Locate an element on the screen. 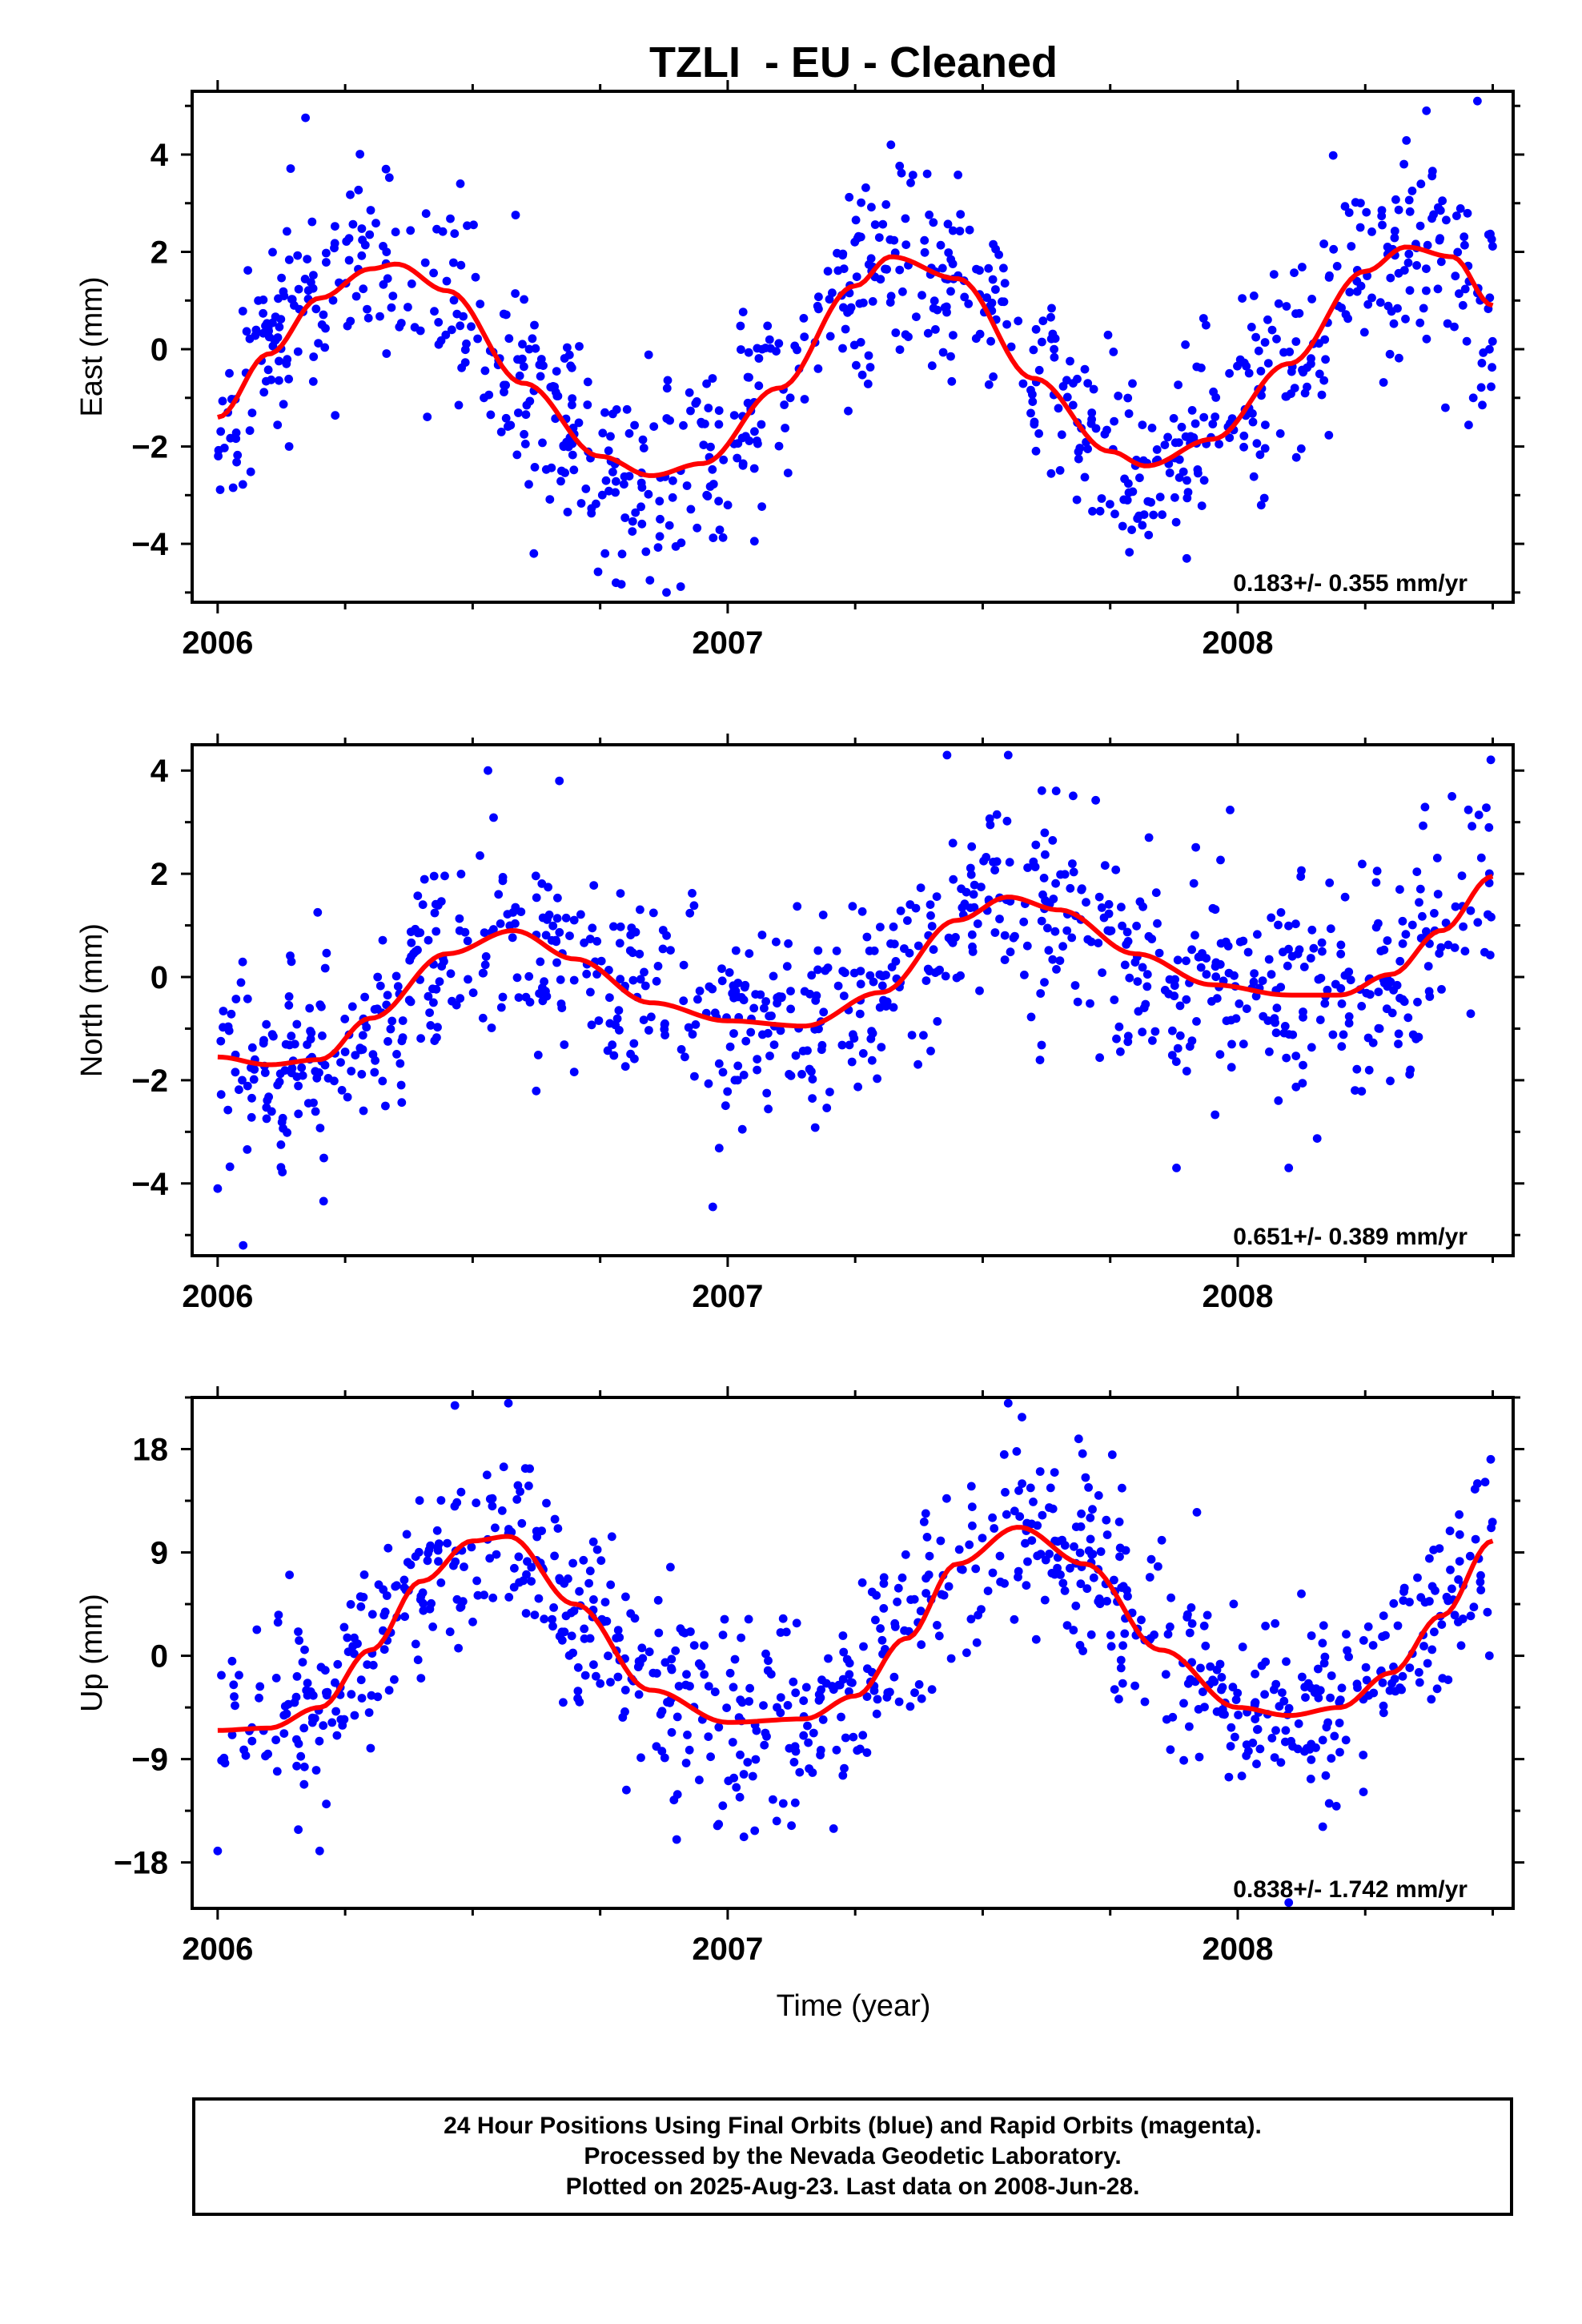 The height and width of the screenshot is (2324, 1582). x-tick-label: 2008 is located at coordinates (1237, 1296).